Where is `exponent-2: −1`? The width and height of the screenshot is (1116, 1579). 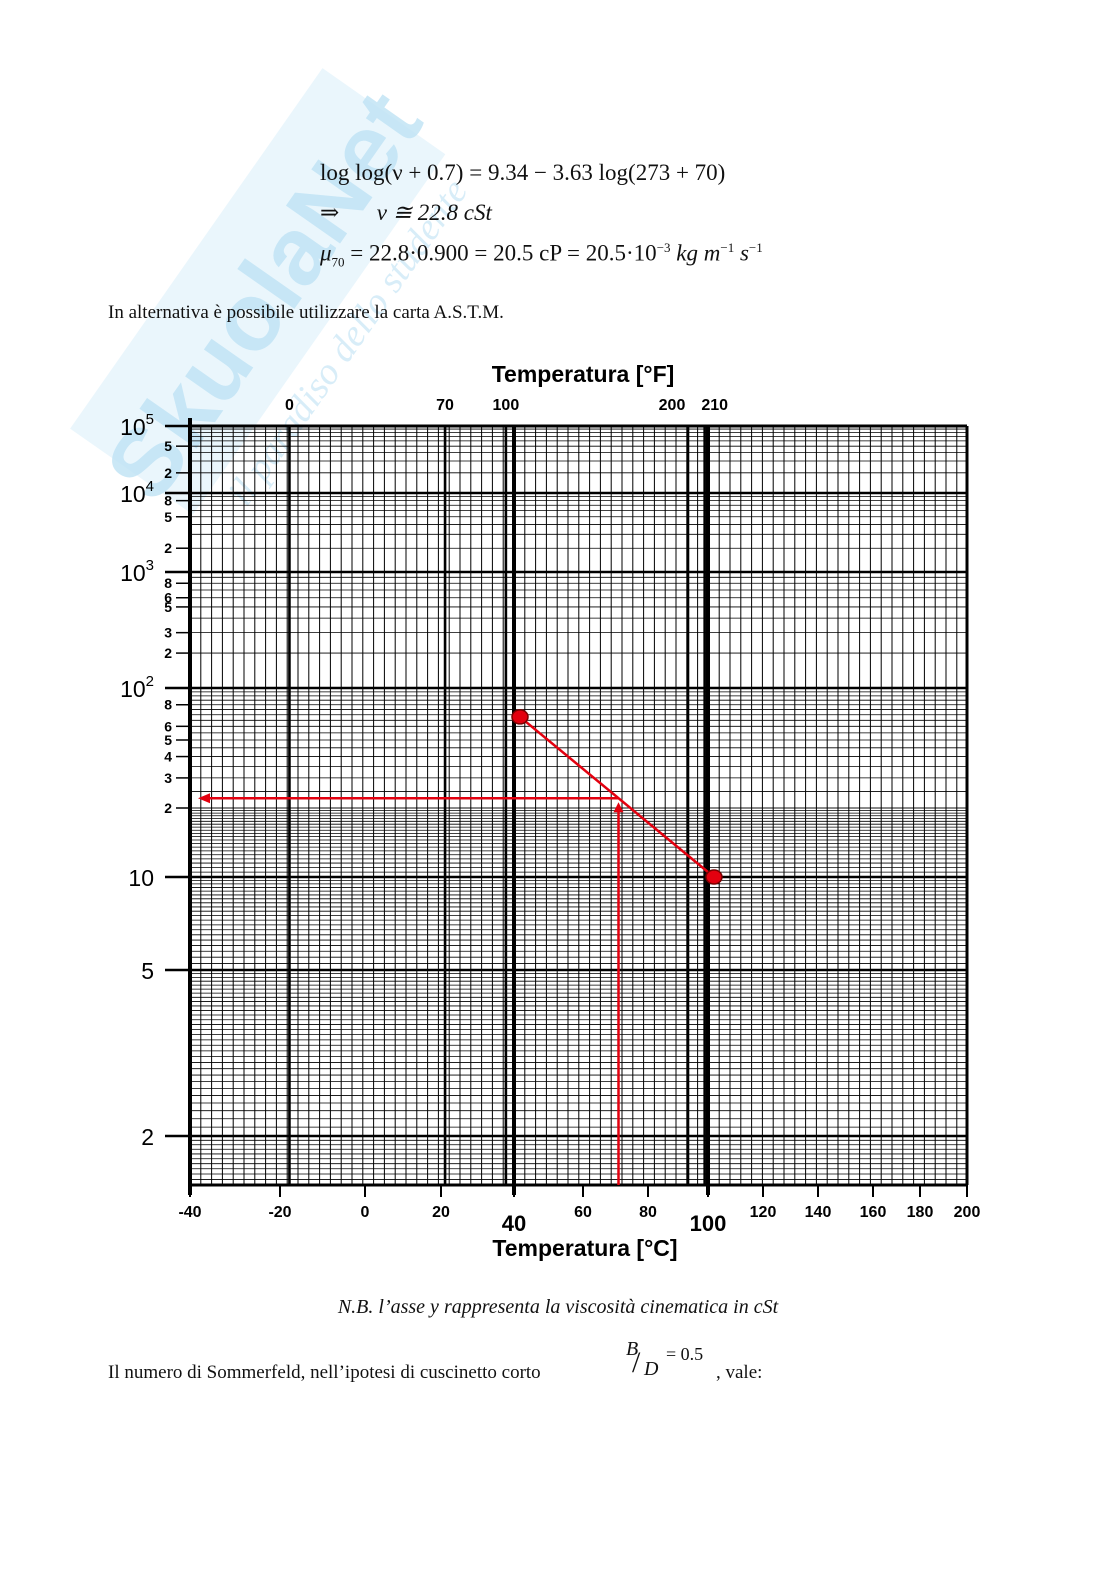
exponent-2: −1 is located at coordinates (727, 247).